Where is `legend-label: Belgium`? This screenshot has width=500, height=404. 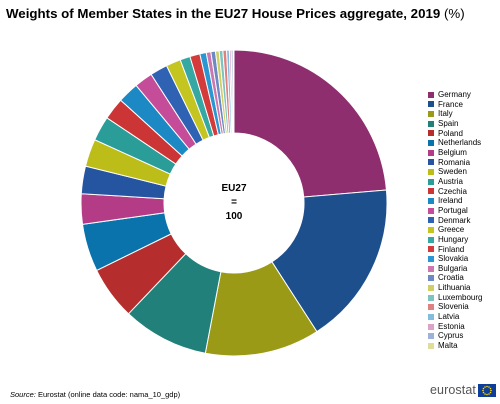 legend-label: Belgium is located at coordinates (452, 152).